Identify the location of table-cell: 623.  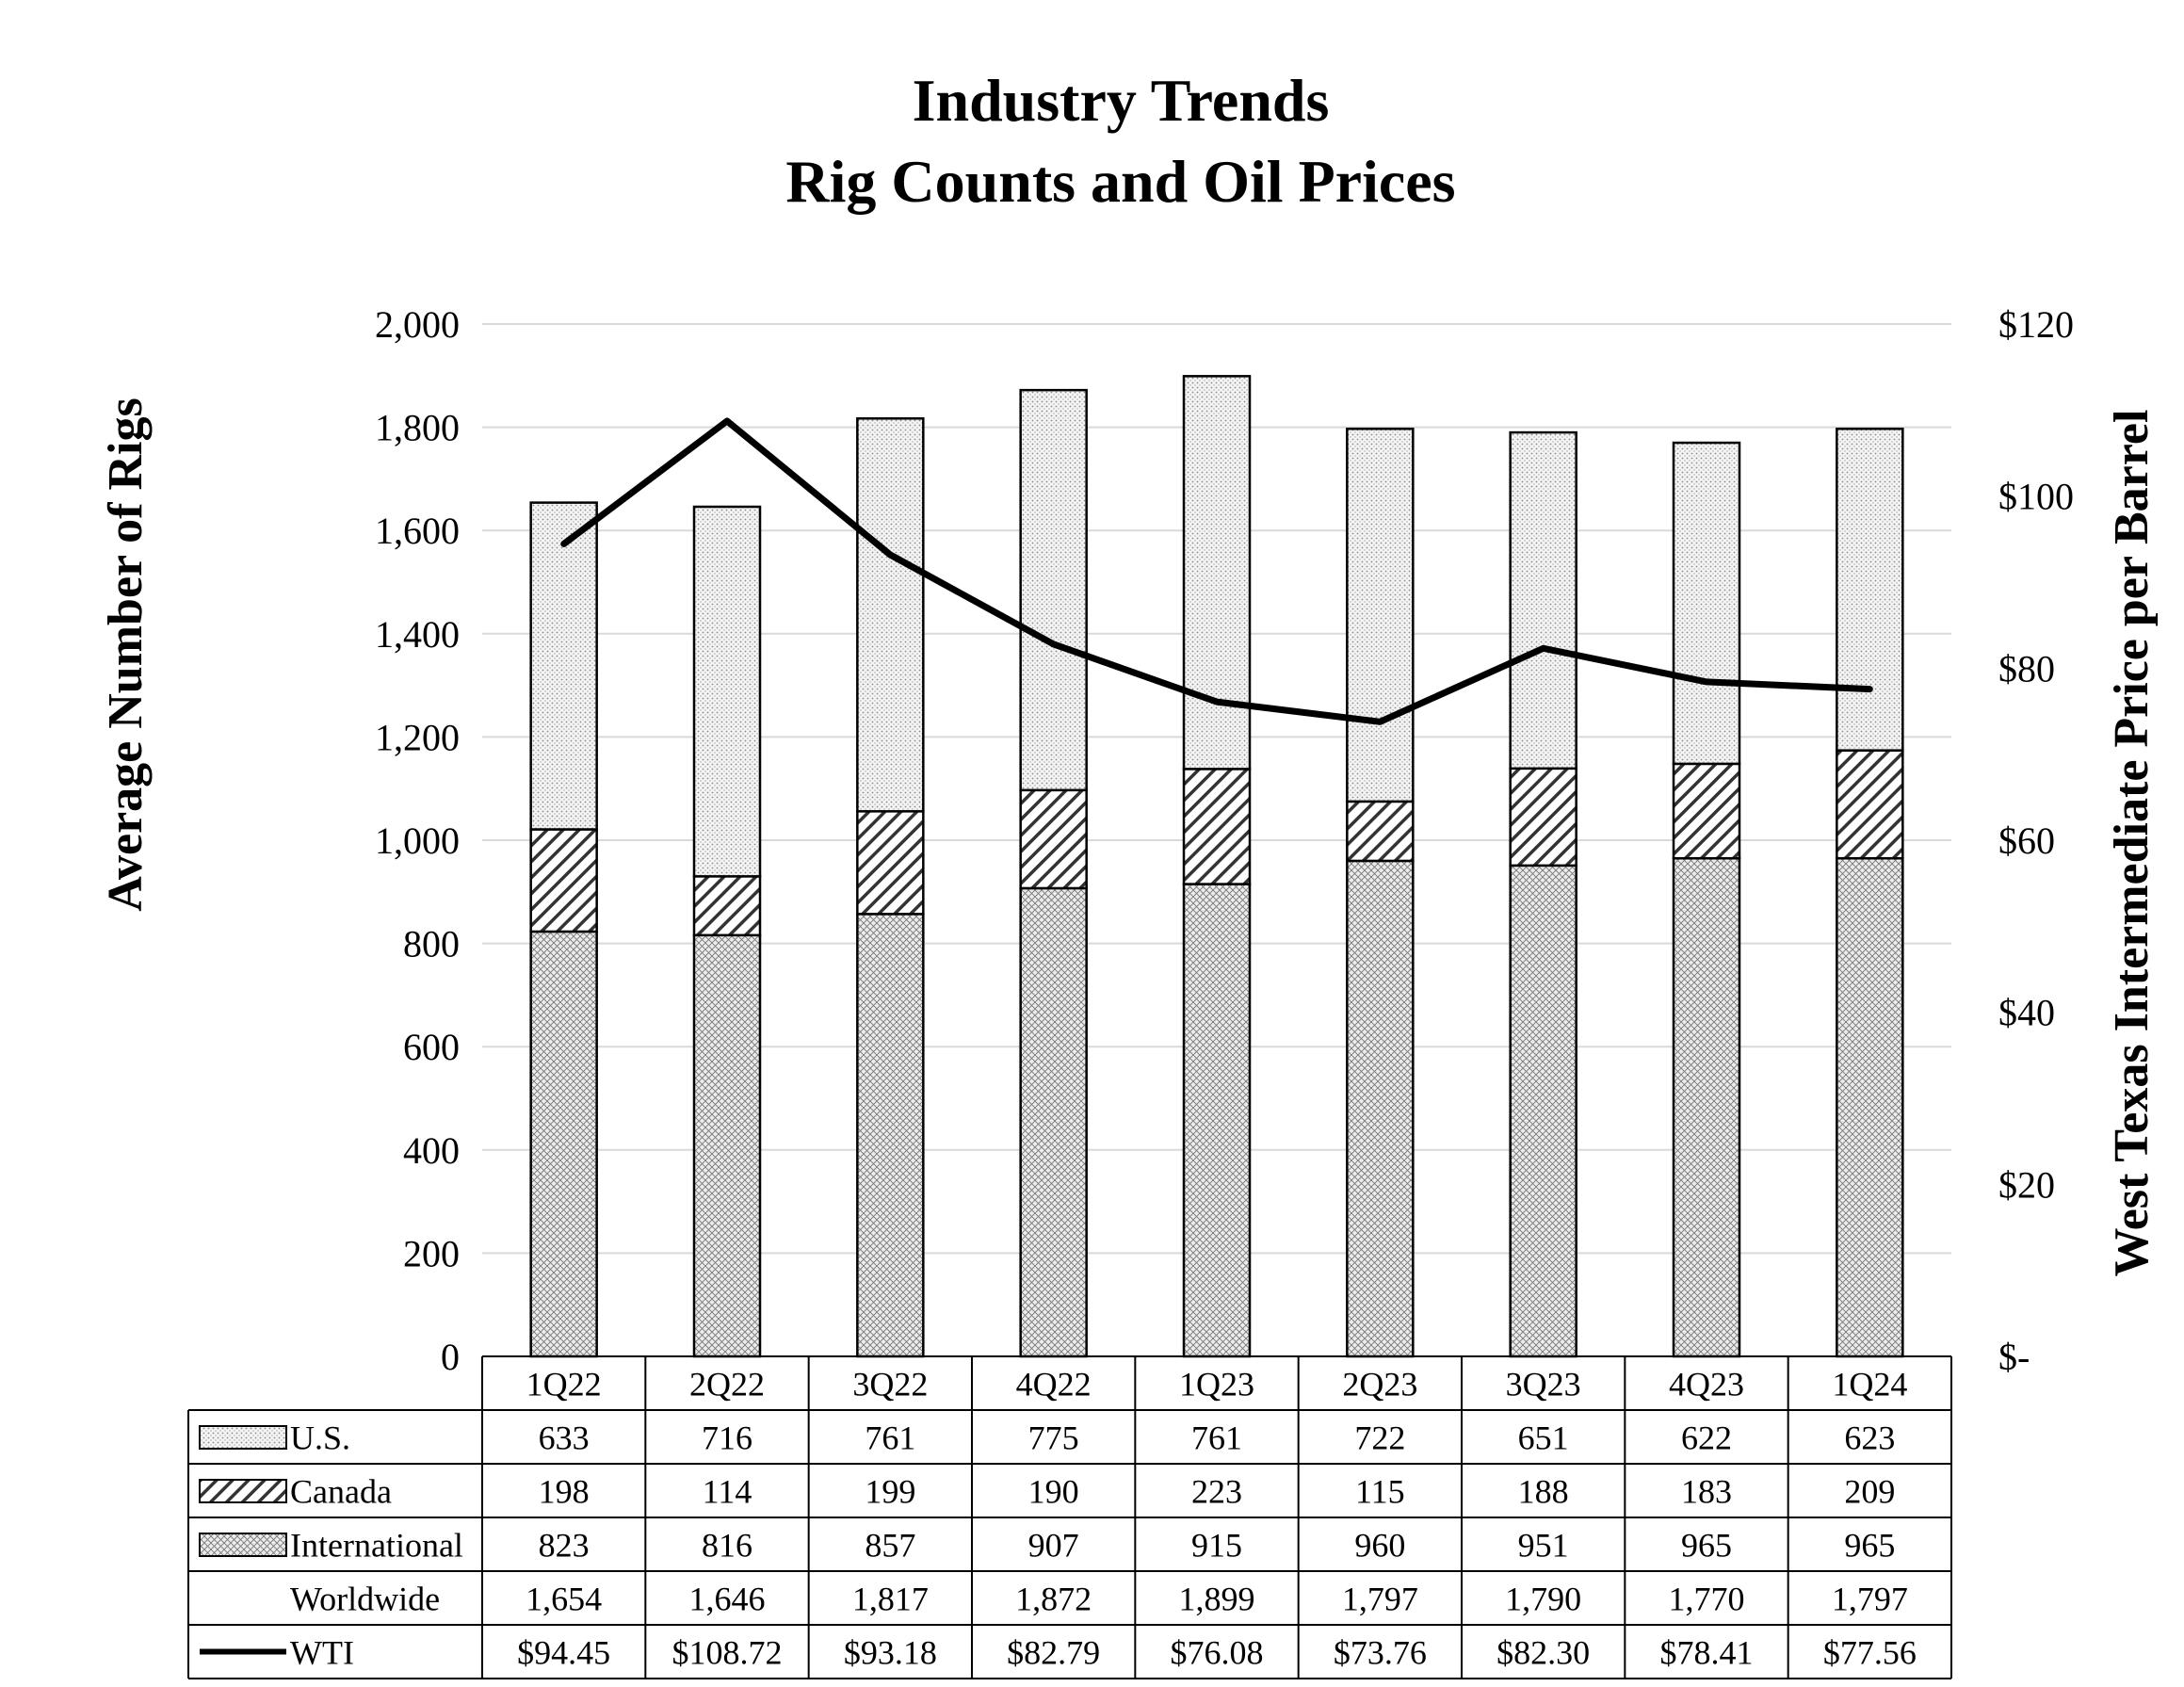
(1869, 1438).